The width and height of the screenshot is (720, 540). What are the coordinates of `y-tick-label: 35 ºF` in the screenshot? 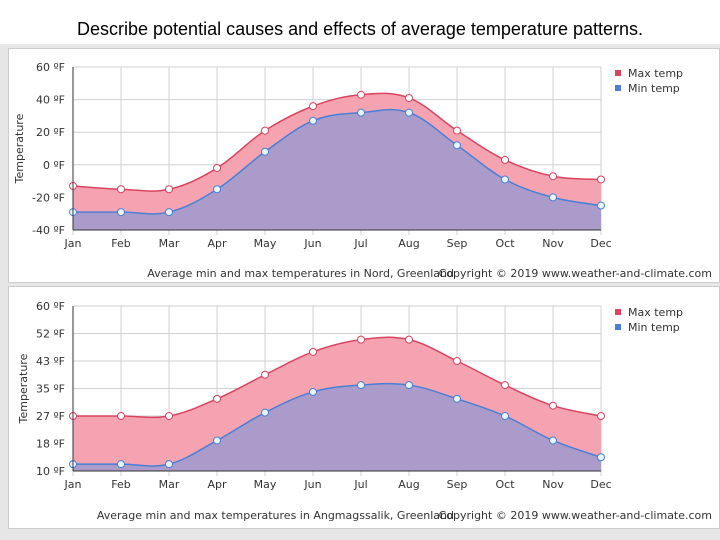 It's located at (50, 389).